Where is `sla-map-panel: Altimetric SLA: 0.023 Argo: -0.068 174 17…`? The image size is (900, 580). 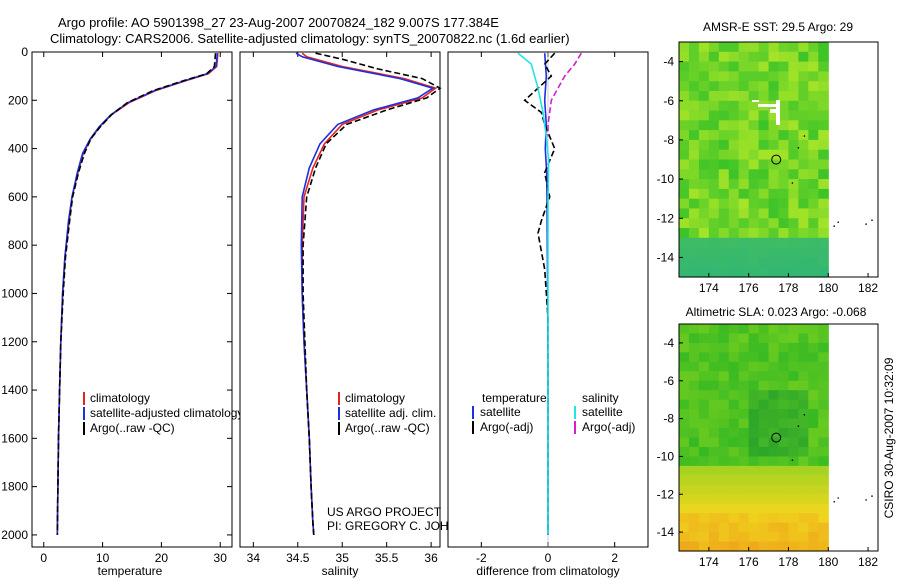 sla-map-panel: Altimetric SLA: 0.023 Argo: -0.068 174 17… is located at coordinates (768, 437).